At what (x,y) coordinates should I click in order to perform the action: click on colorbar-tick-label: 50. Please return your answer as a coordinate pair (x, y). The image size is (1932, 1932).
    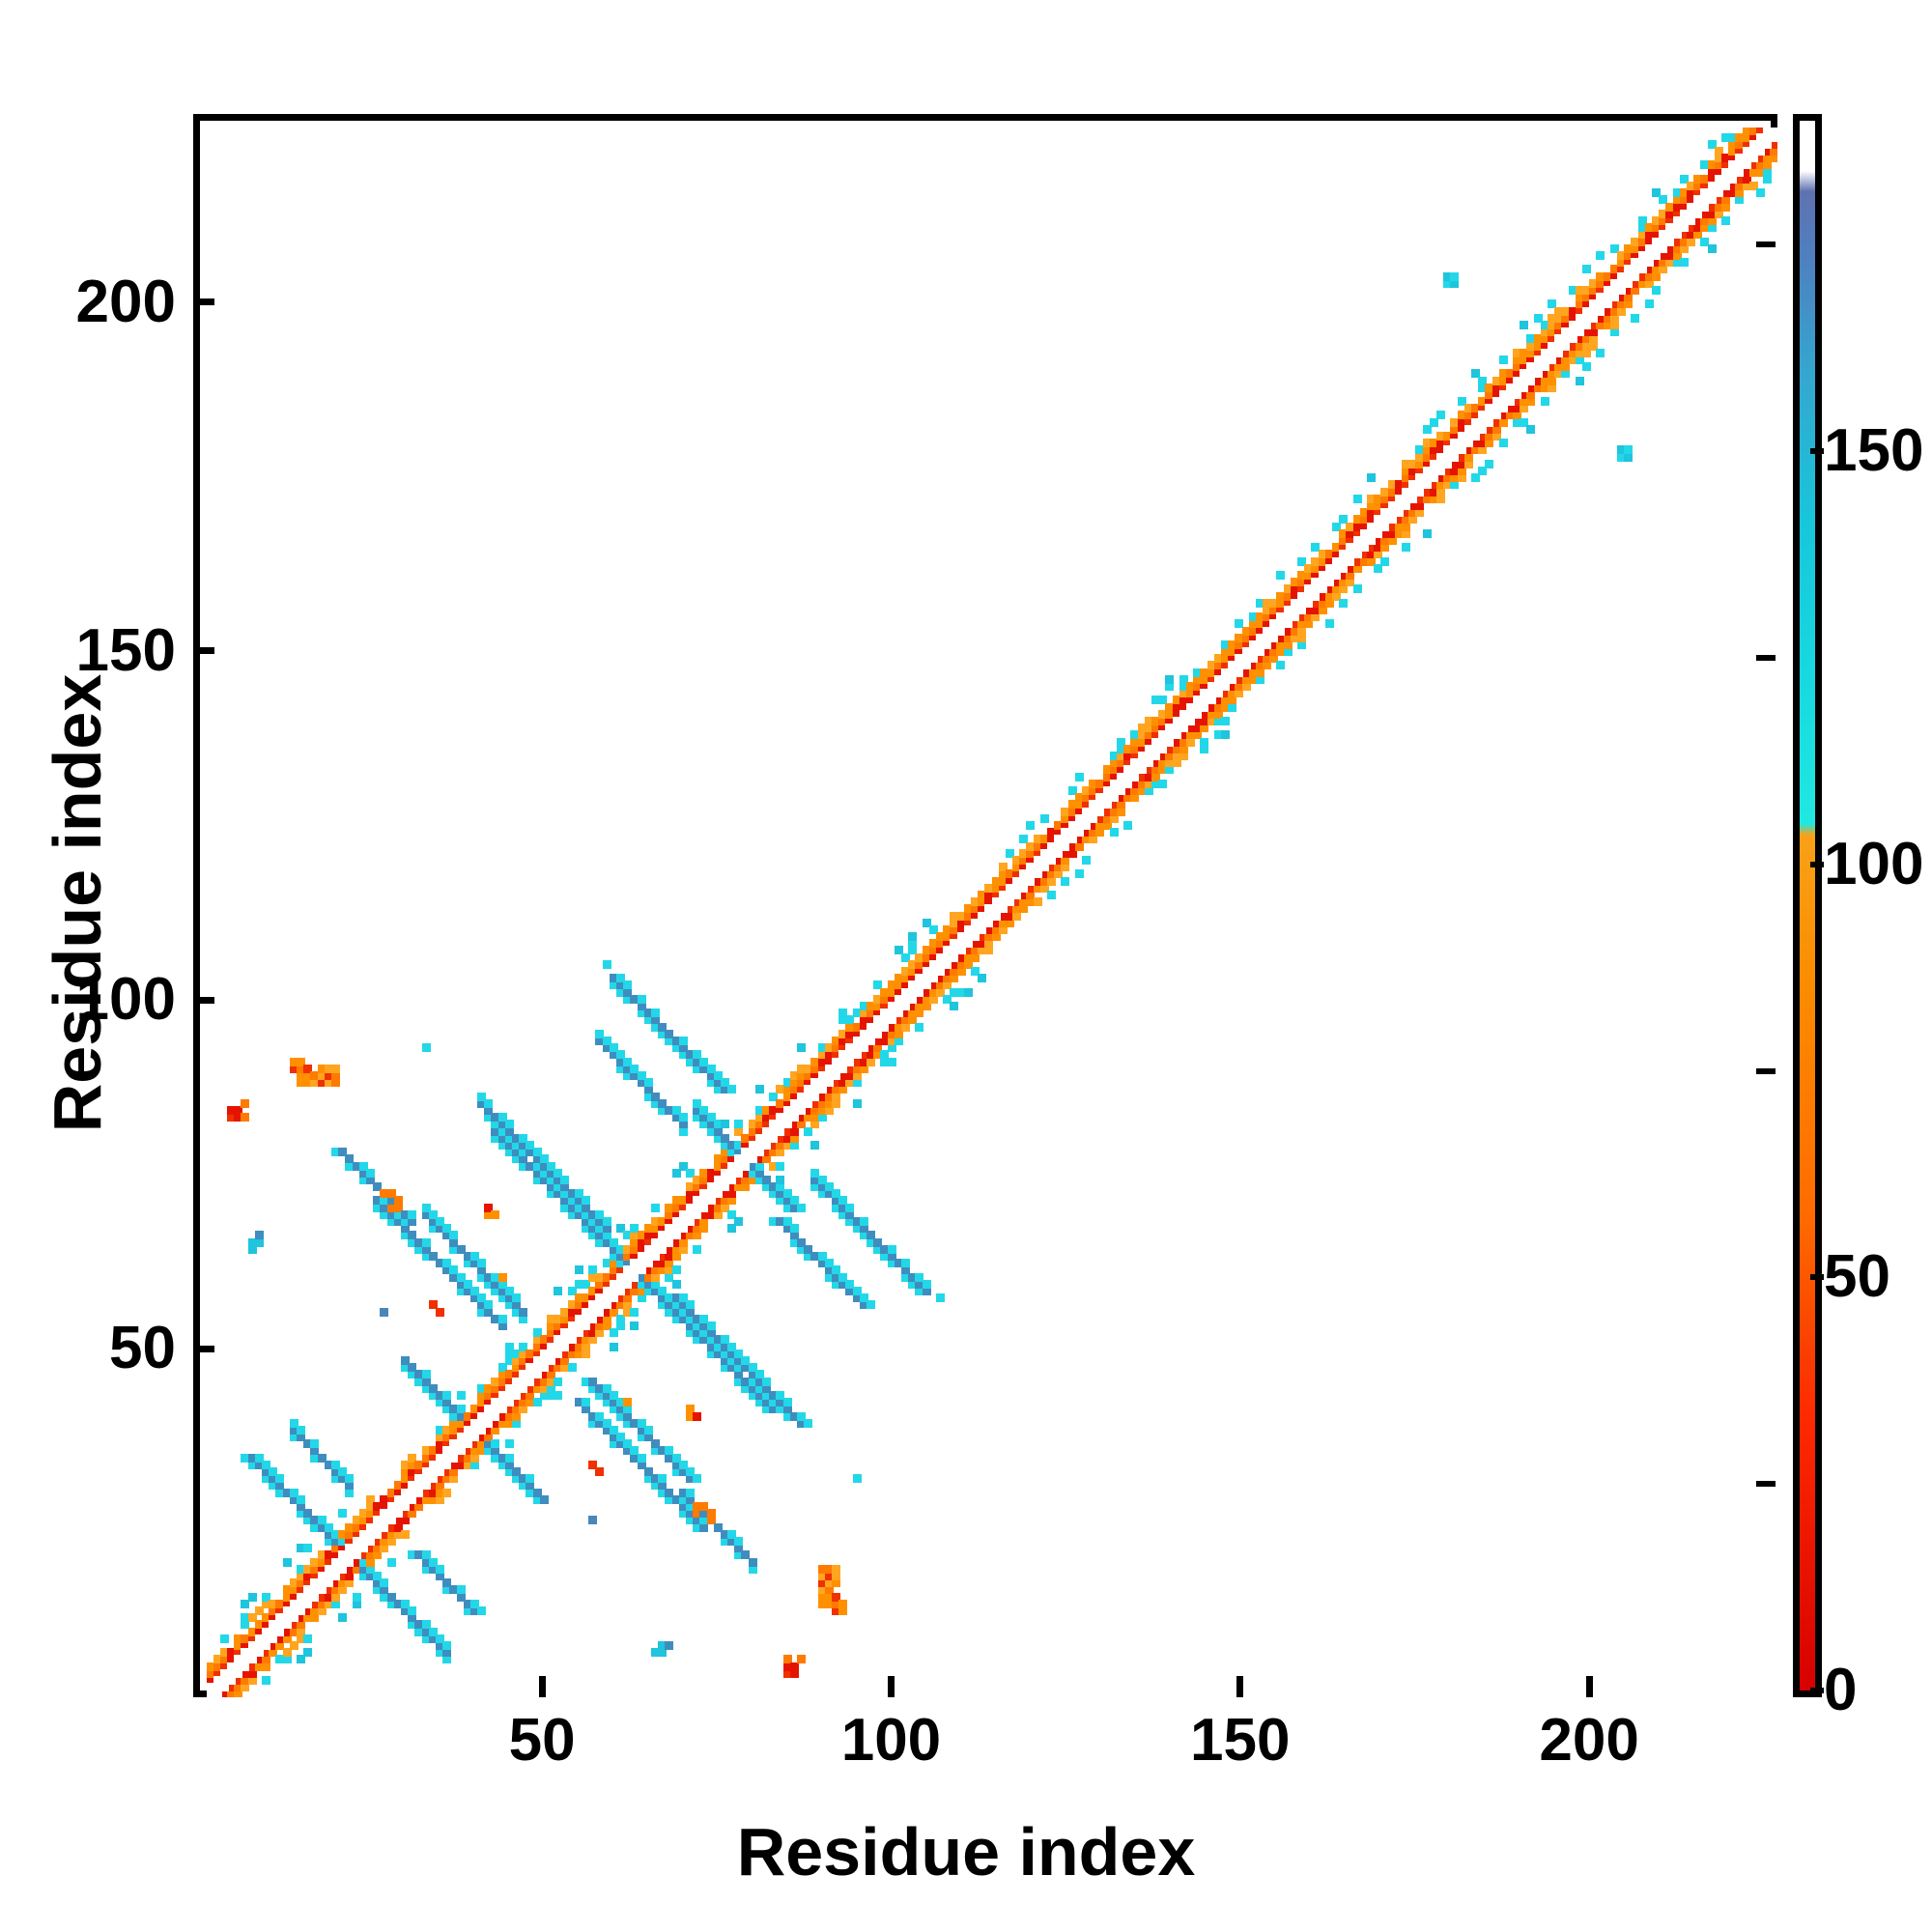
    Looking at the image, I should click on (1857, 1277).